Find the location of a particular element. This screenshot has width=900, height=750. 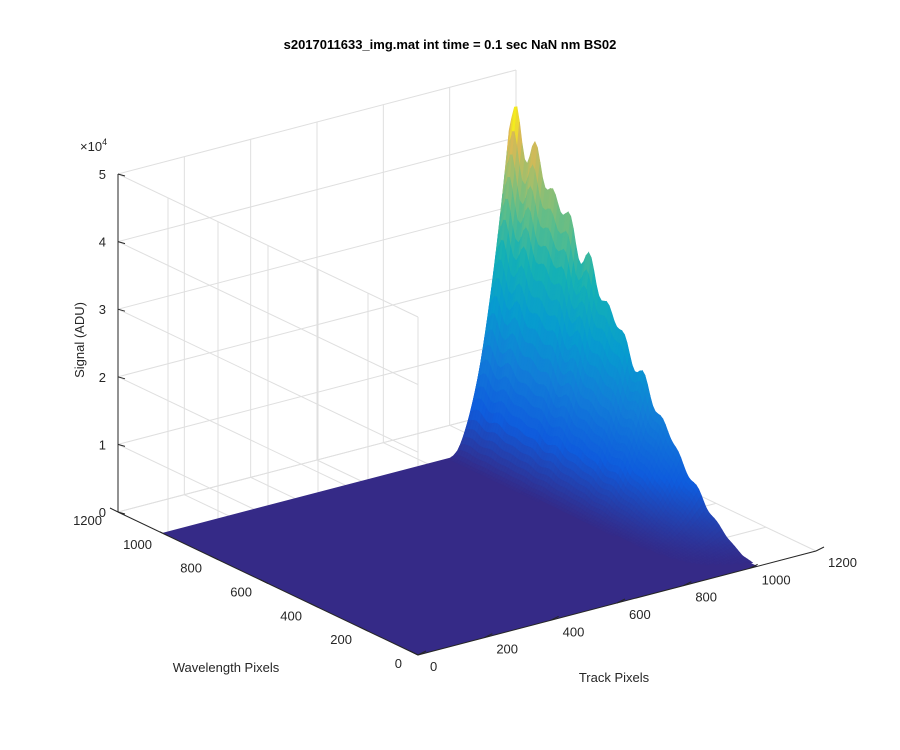

x-tick-label: 200 is located at coordinates (507, 649).